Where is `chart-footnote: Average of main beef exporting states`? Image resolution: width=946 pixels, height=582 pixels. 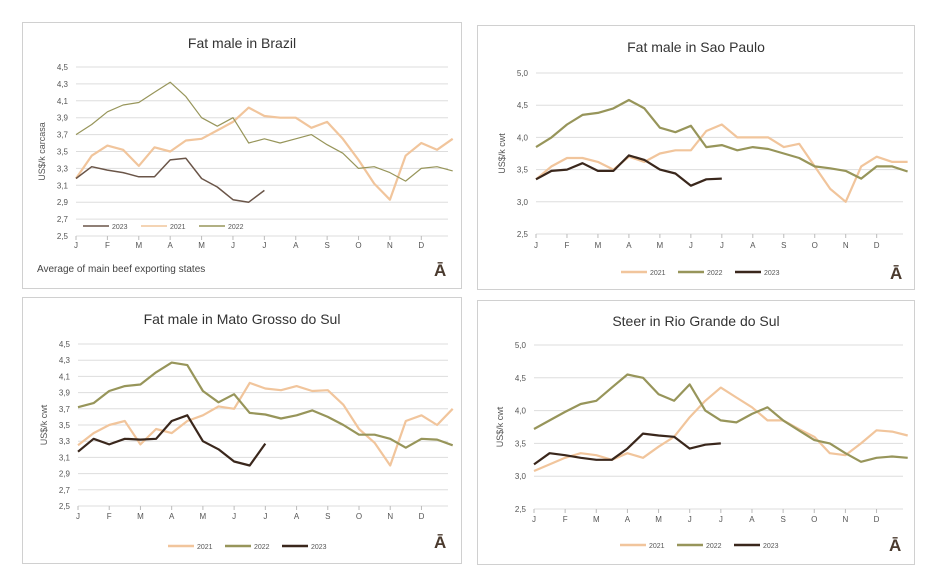
chart-footnote: Average of main beef exporting states is located at coordinates (121, 269).